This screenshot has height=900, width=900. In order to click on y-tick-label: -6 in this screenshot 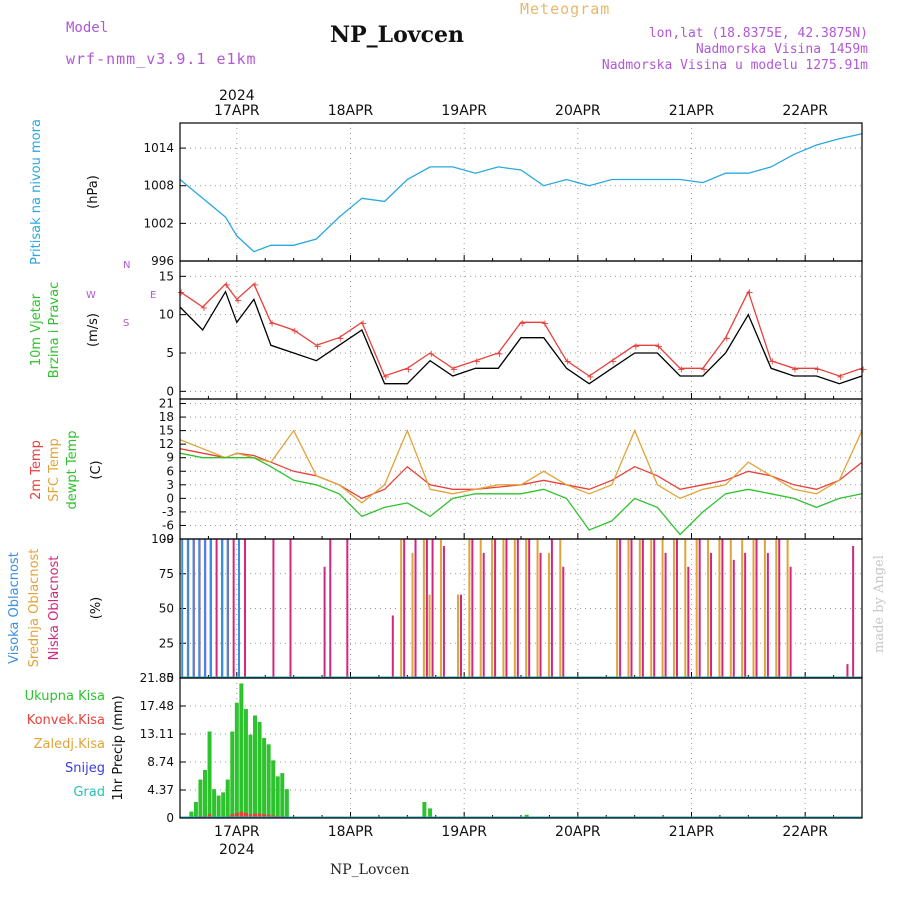, I will do `click(168, 525)`.